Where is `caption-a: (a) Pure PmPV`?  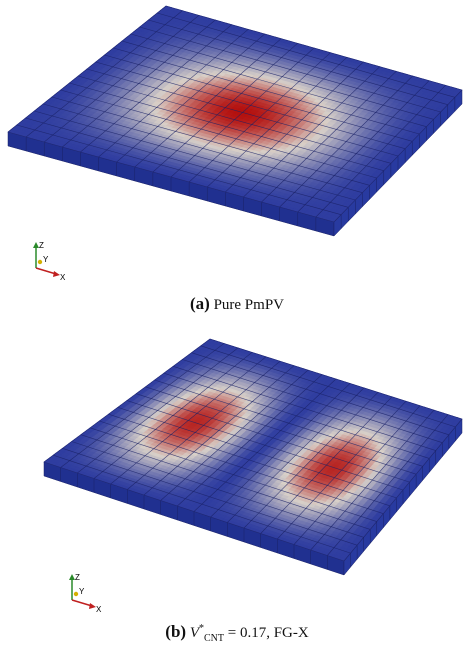
caption-a: (a) Pure PmPV is located at coordinates (237, 304).